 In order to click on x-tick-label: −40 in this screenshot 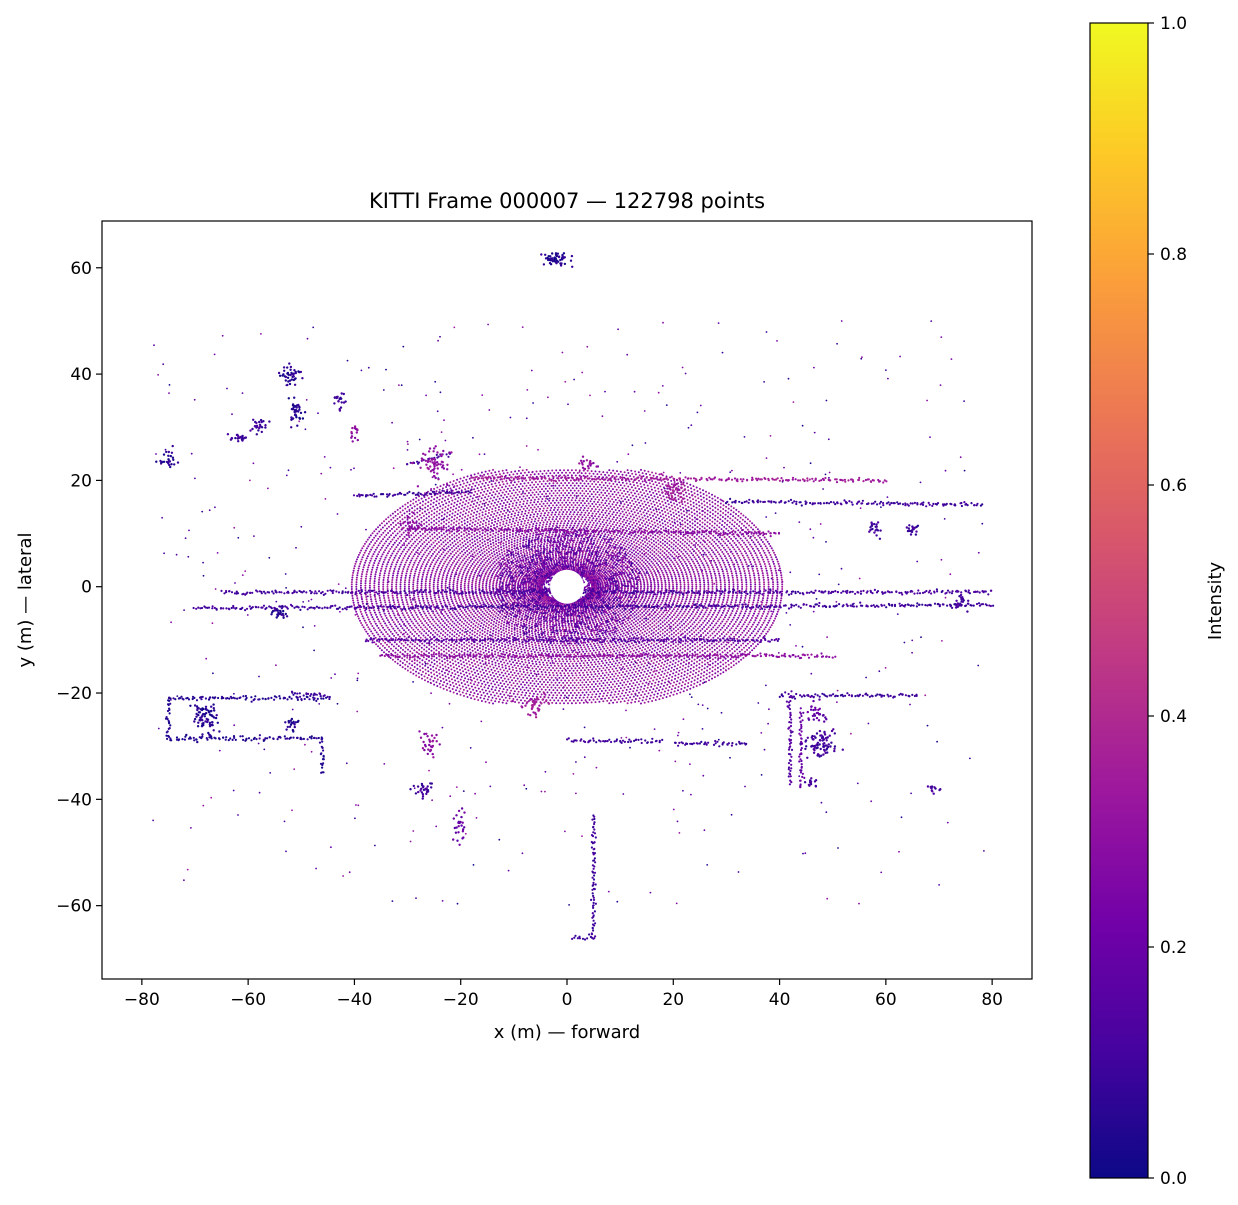, I will do `click(354, 1000)`.